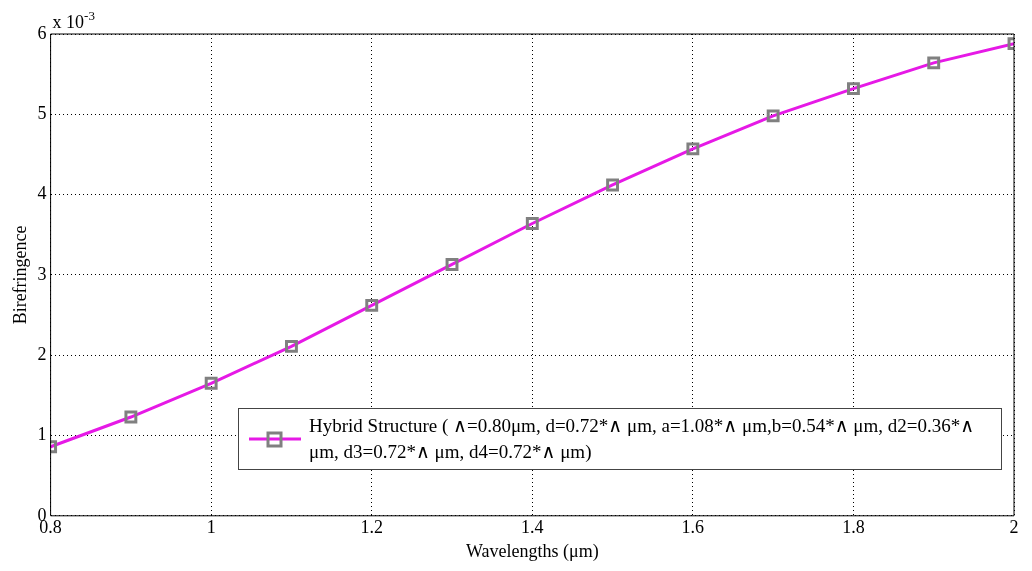 This screenshot has height=571, width=1032. What do you see at coordinates (42, 32) in the screenshot?
I see `y-tick-label: 6` at bounding box center [42, 32].